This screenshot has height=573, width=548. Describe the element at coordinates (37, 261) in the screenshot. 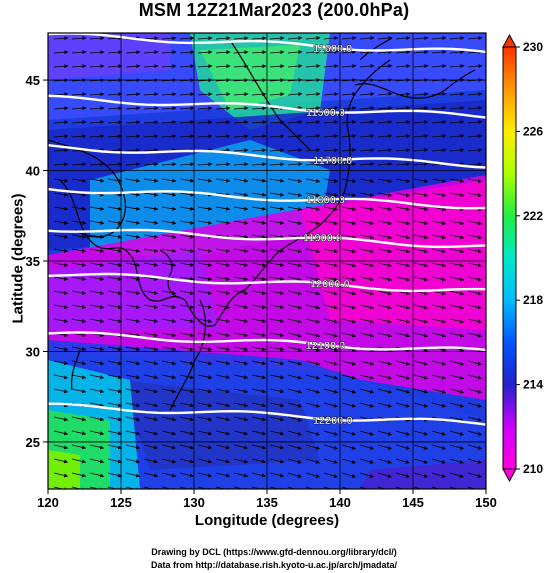

I see `y-axis: 25 30 35 40 45` at that location.